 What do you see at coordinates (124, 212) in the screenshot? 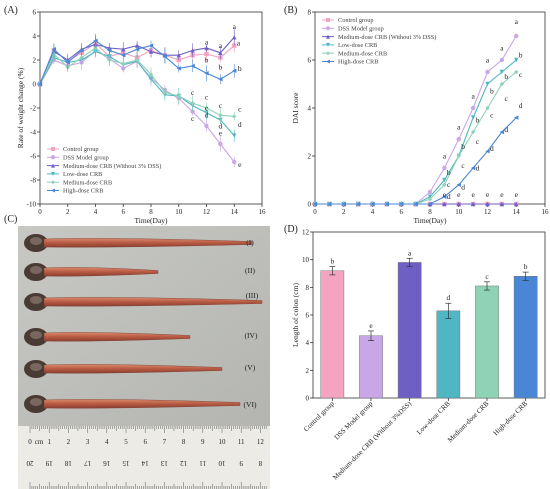
I see `x-tick-label: 6` at bounding box center [124, 212].